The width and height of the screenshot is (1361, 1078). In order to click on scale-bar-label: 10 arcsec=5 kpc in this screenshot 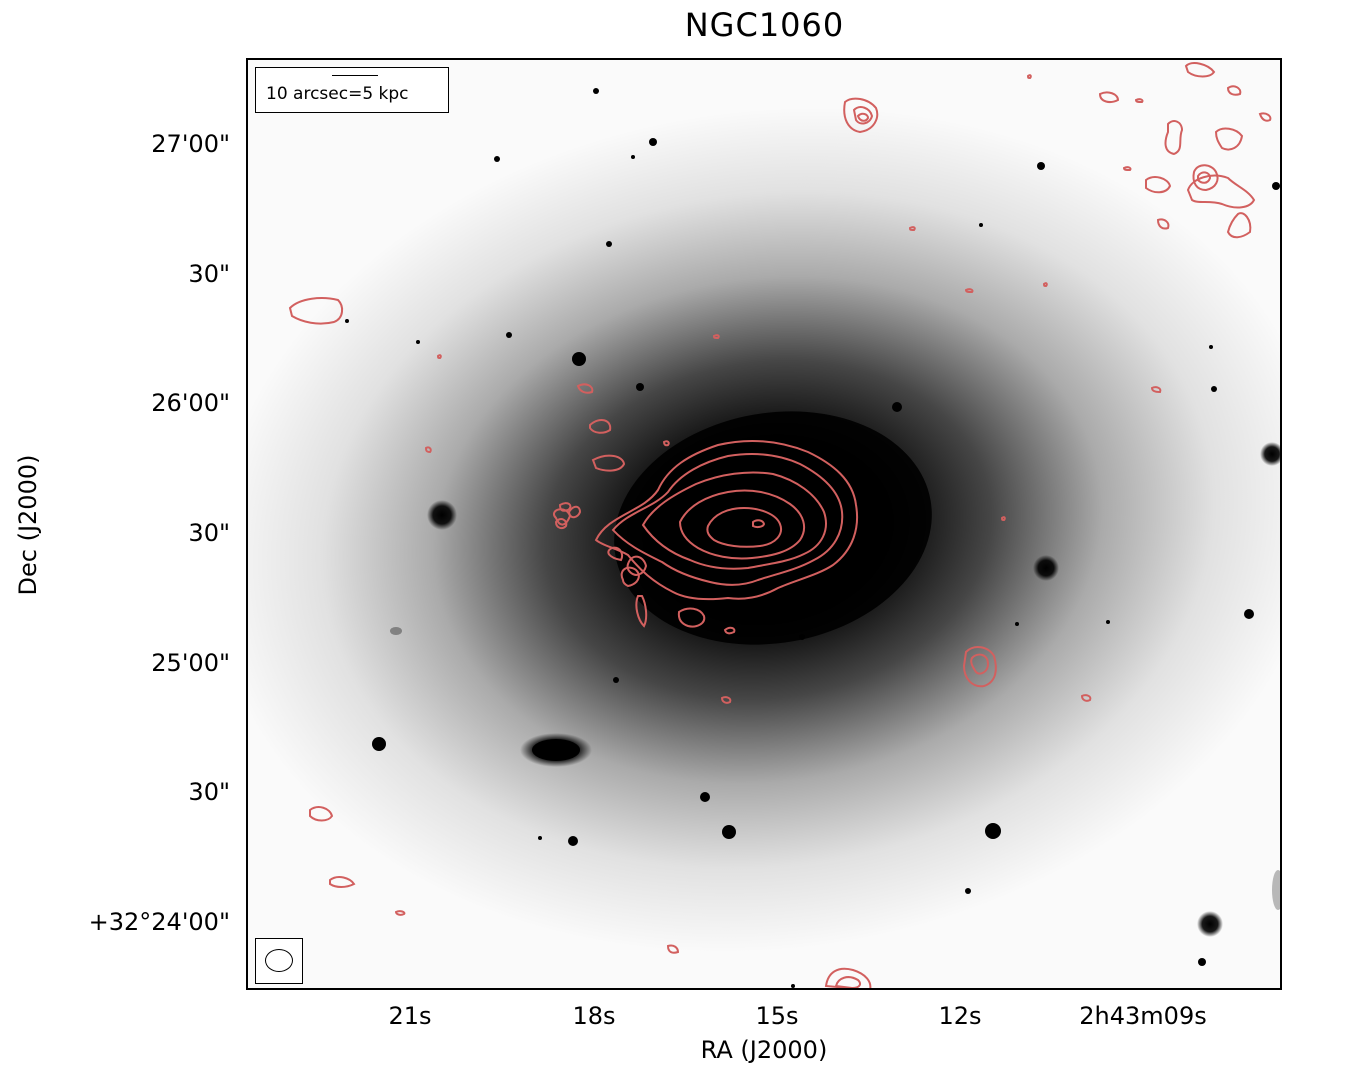, I will do `click(337, 94)`.